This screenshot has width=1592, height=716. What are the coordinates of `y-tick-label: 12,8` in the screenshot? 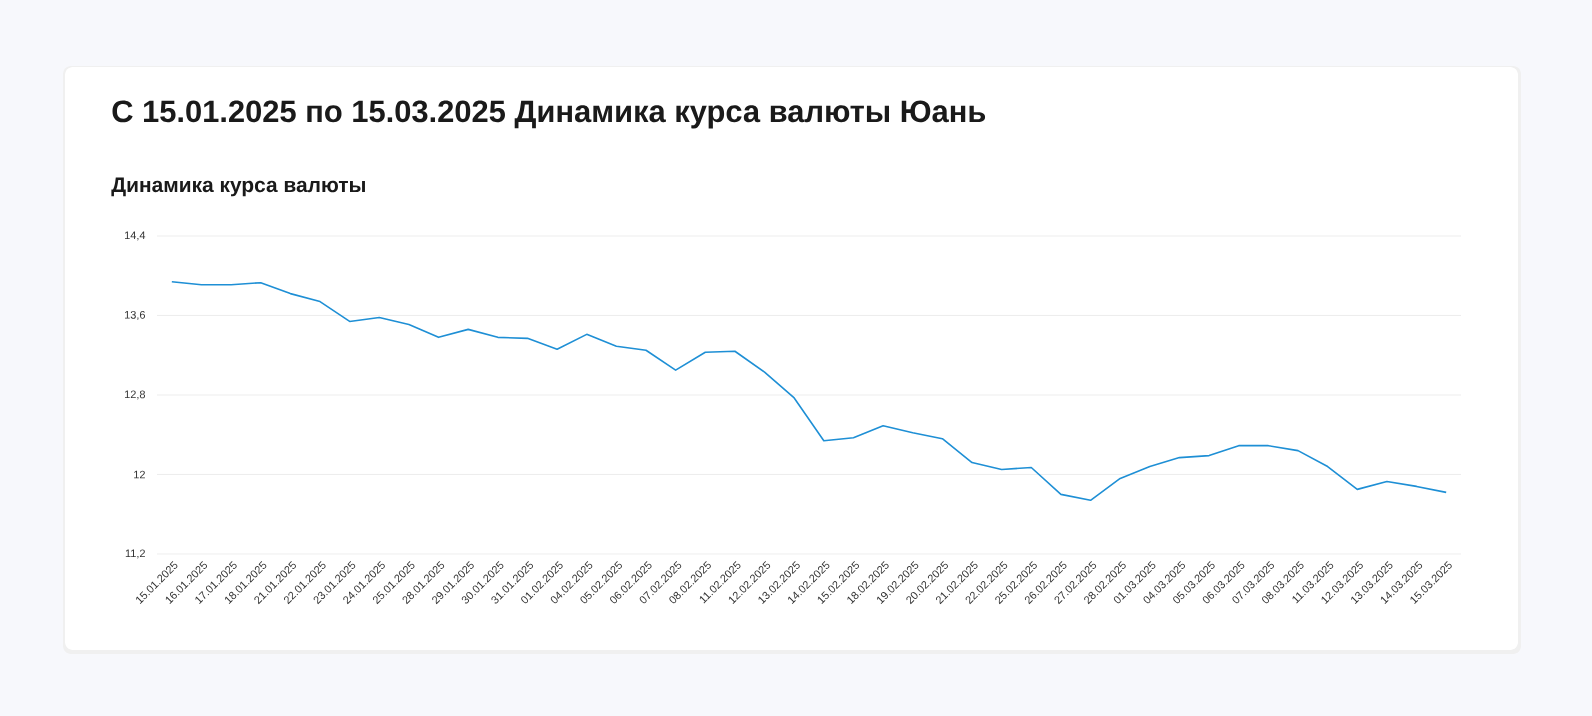 It's located at (135, 395).